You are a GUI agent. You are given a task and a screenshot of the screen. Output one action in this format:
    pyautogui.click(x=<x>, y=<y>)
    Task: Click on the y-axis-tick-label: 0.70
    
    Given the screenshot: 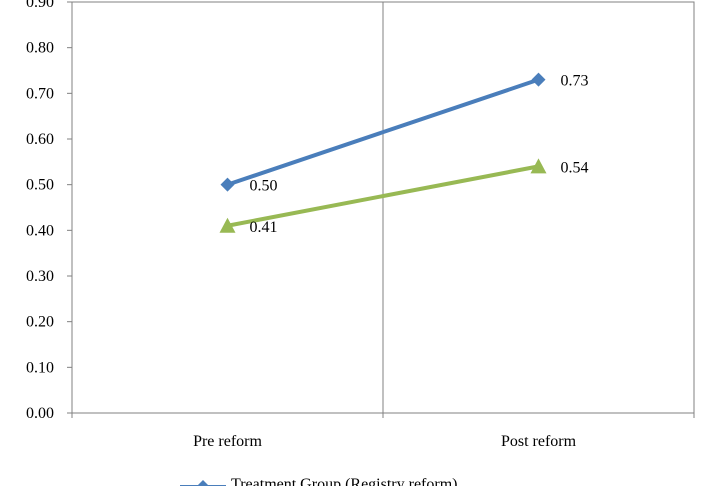 What is the action you would take?
    pyautogui.click(x=40, y=93)
    